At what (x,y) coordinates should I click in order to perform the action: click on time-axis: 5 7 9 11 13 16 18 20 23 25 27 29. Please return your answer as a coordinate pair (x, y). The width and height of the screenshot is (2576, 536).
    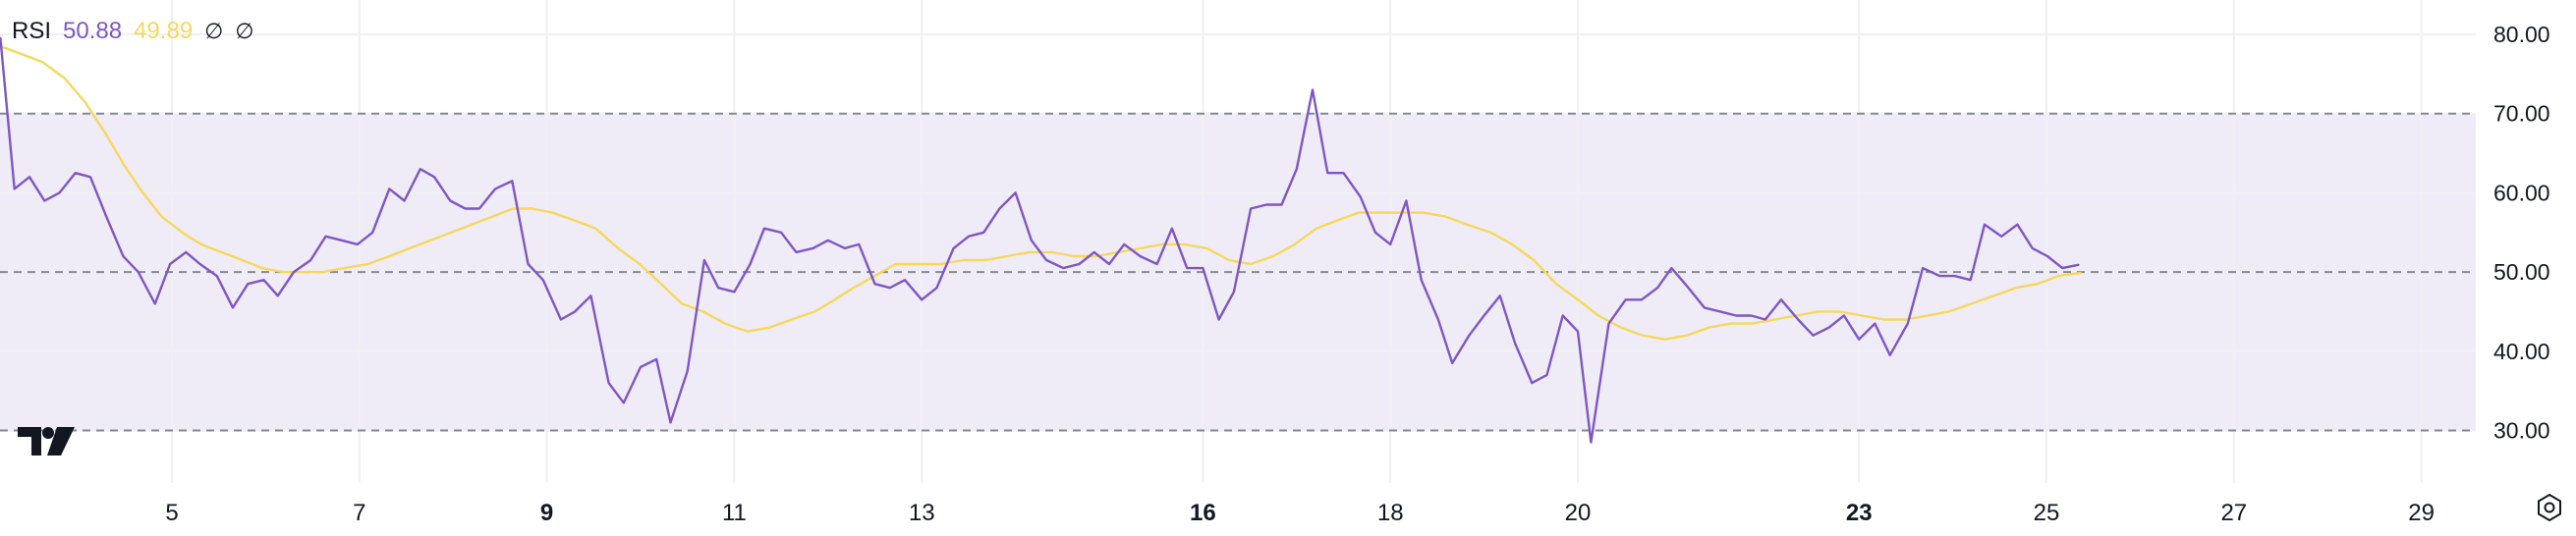
    Looking at the image, I should click on (1300, 513).